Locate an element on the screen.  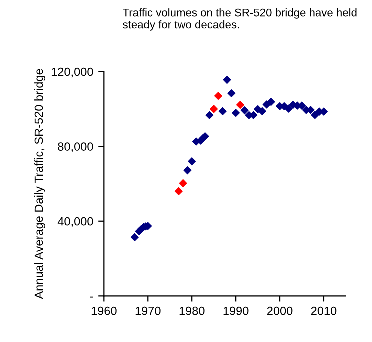
chart-title: Traffic volumes on the SR-520 bridge have held steady for two decades. is located at coordinates (240, 19).